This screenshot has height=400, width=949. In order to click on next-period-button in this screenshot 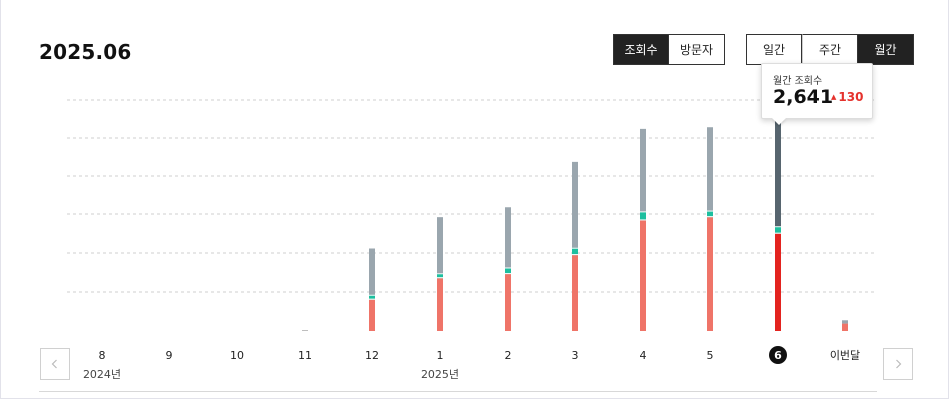, I will do `click(898, 364)`.